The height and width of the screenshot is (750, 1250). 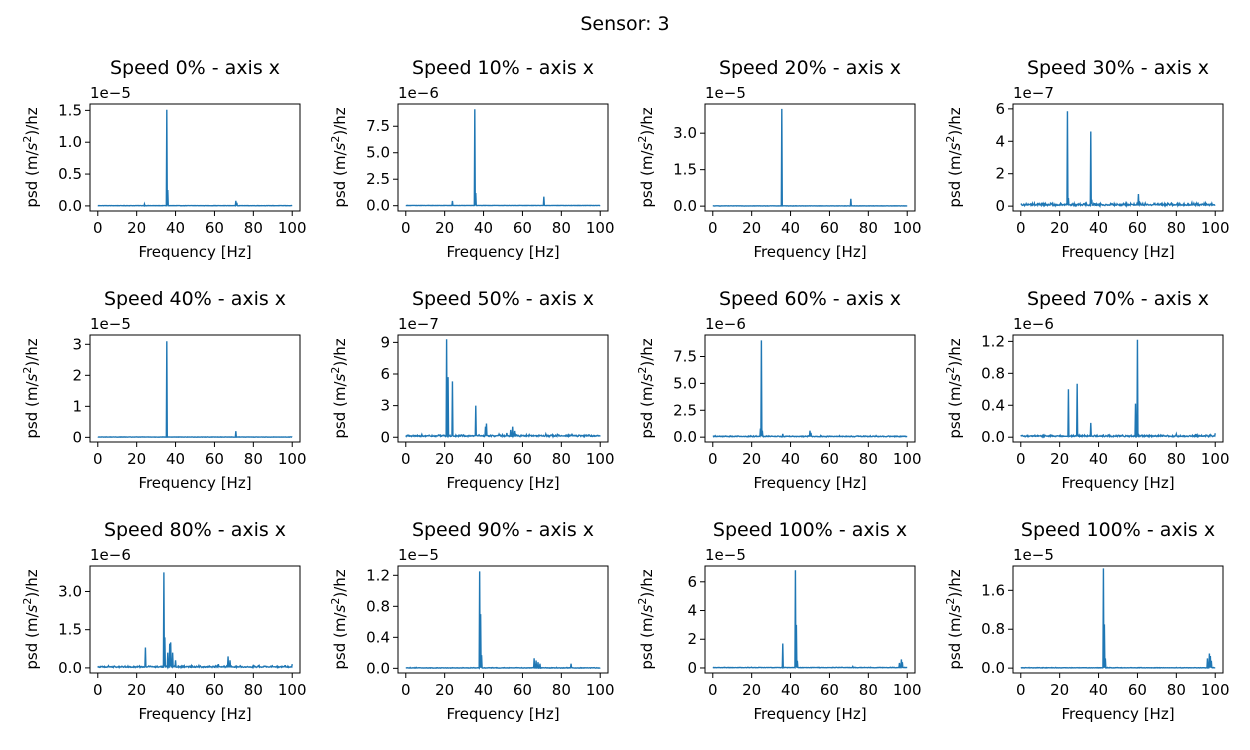 I want to click on y-tick-label: 1.5, so click(x=685, y=170).